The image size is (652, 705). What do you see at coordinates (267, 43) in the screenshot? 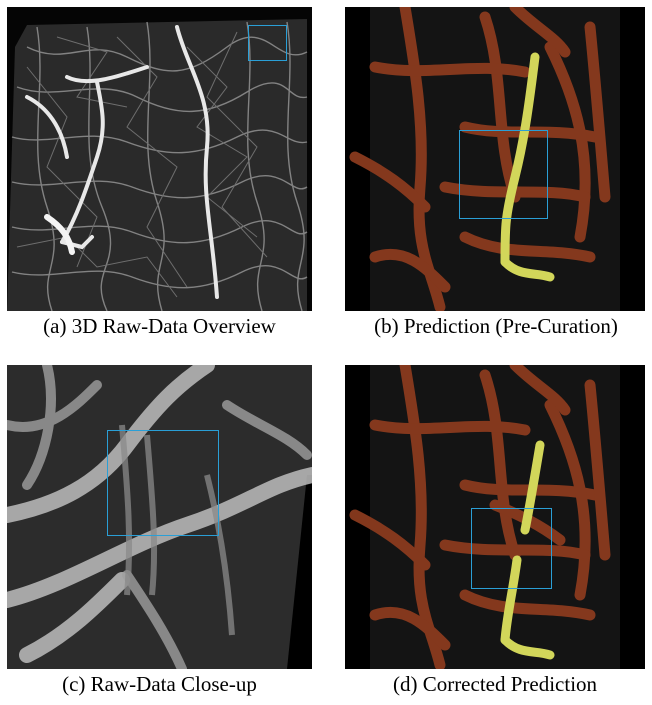
I see `roi-box-overview` at bounding box center [267, 43].